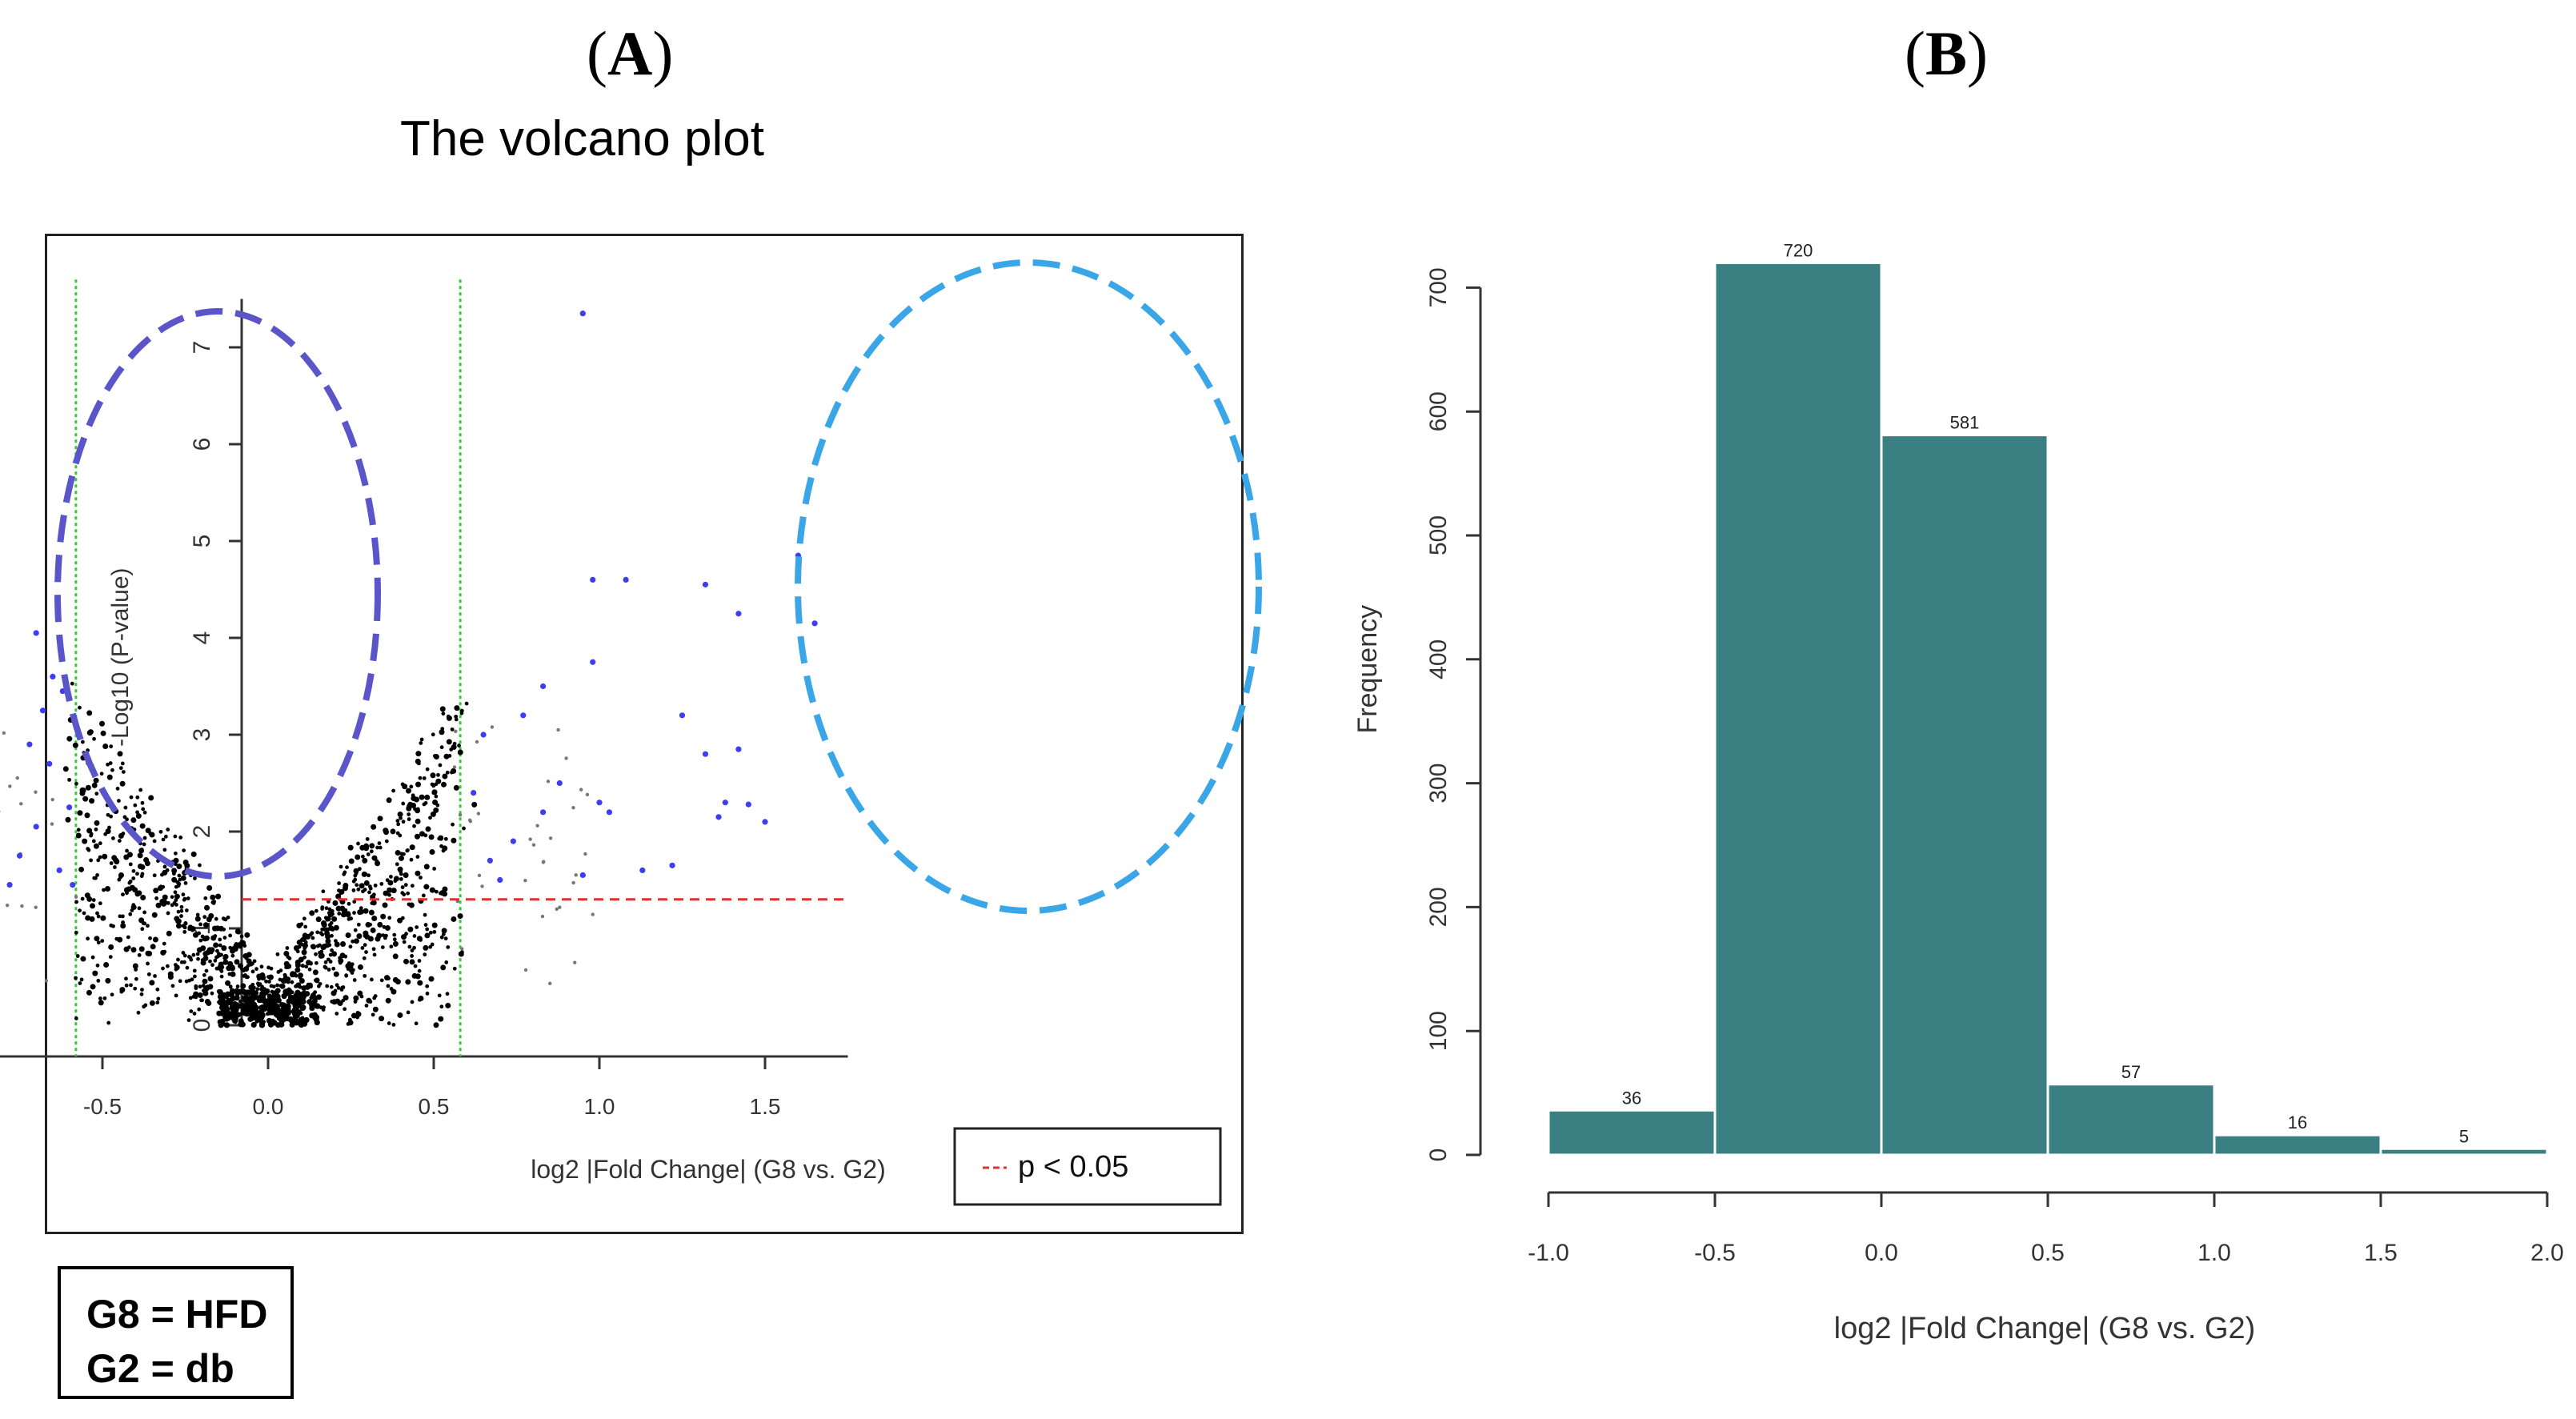 This screenshot has height=1419, width=2576. Describe the element at coordinates (1438, 287) in the screenshot. I see `histogram-y-tick-label: 700` at that location.